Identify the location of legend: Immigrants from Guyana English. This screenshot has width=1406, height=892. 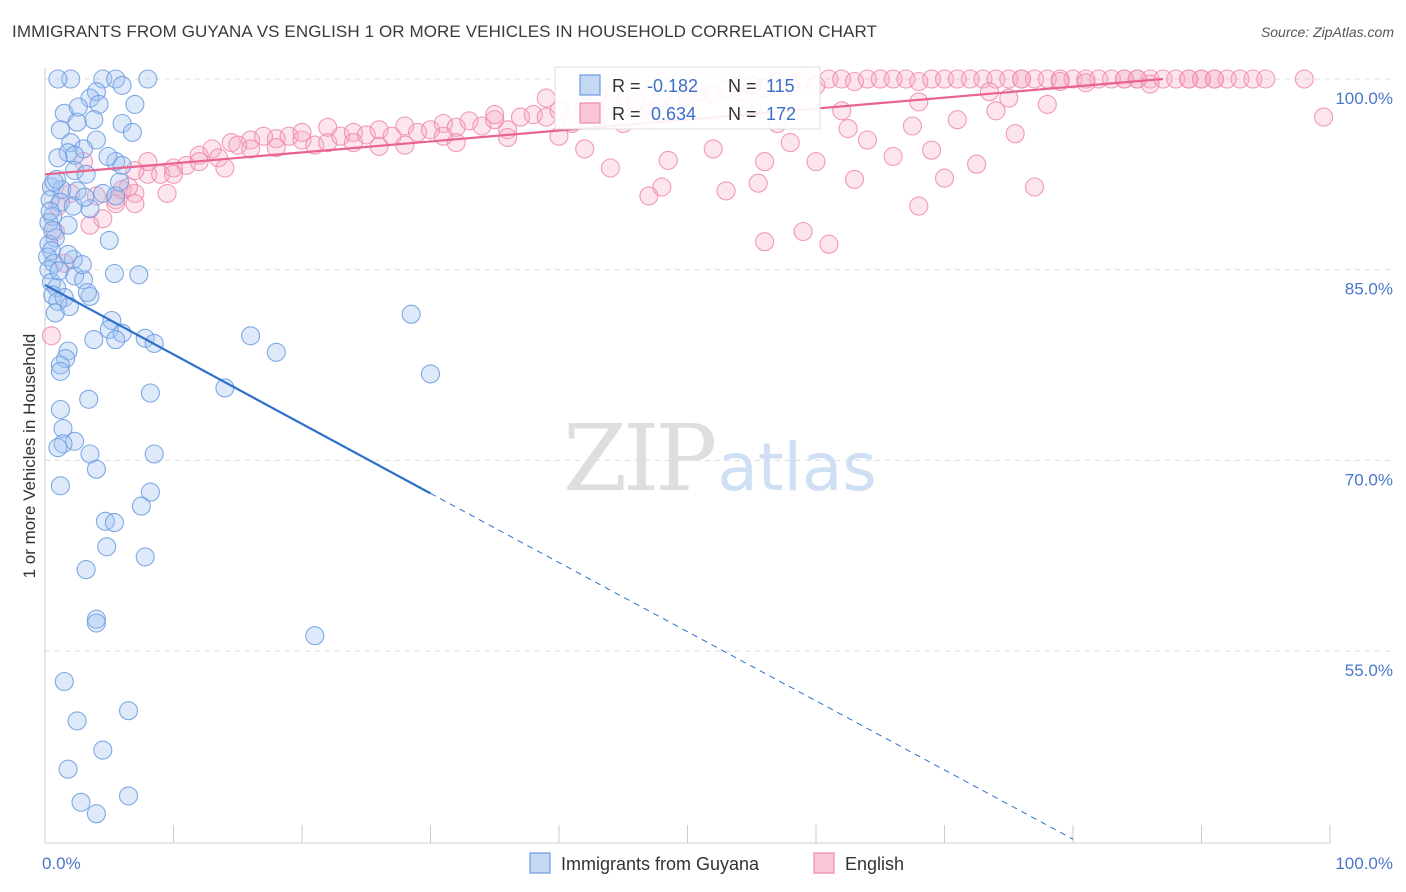
(716, 863).